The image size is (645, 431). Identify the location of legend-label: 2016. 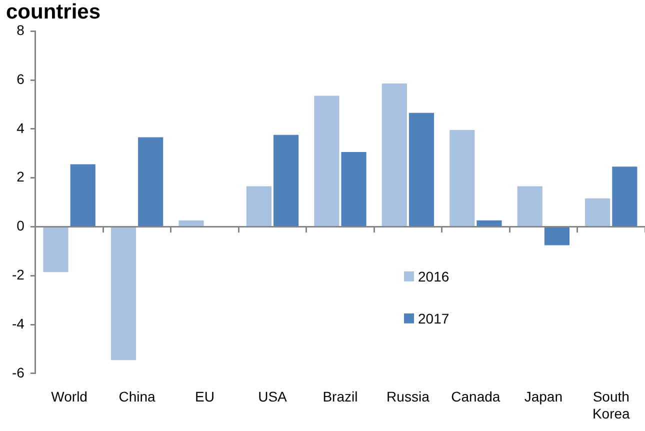
(434, 276).